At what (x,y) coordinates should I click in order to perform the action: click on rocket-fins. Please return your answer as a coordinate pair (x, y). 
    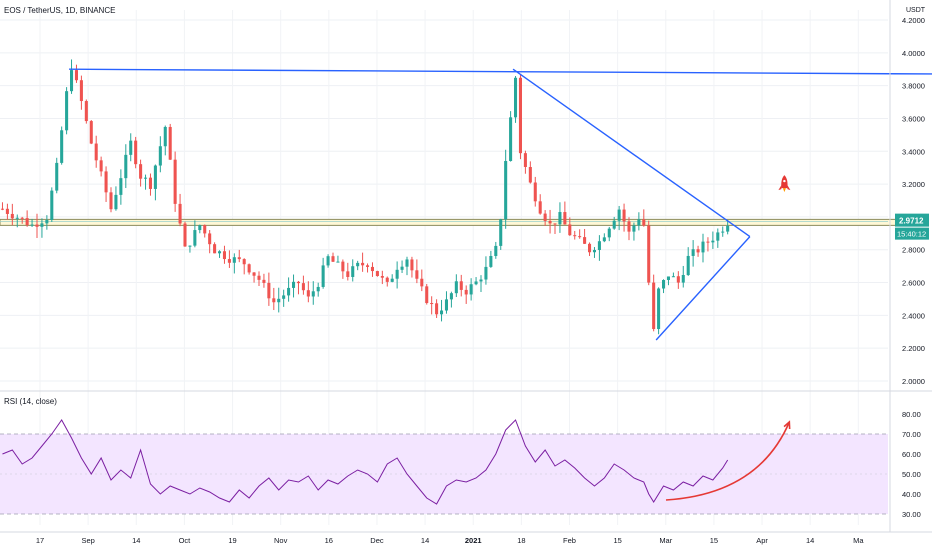
    Looking at the image, I should click on (784, 188).